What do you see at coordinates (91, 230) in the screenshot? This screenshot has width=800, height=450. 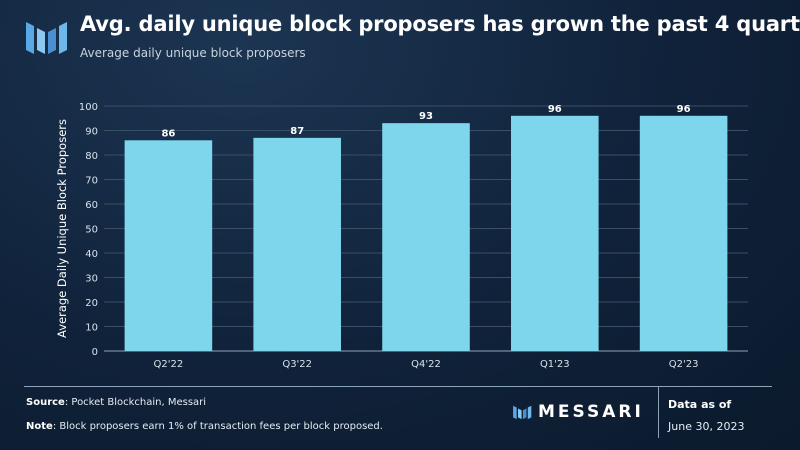 I see `y-tick-label: 50` at bounding box center [91, 230].